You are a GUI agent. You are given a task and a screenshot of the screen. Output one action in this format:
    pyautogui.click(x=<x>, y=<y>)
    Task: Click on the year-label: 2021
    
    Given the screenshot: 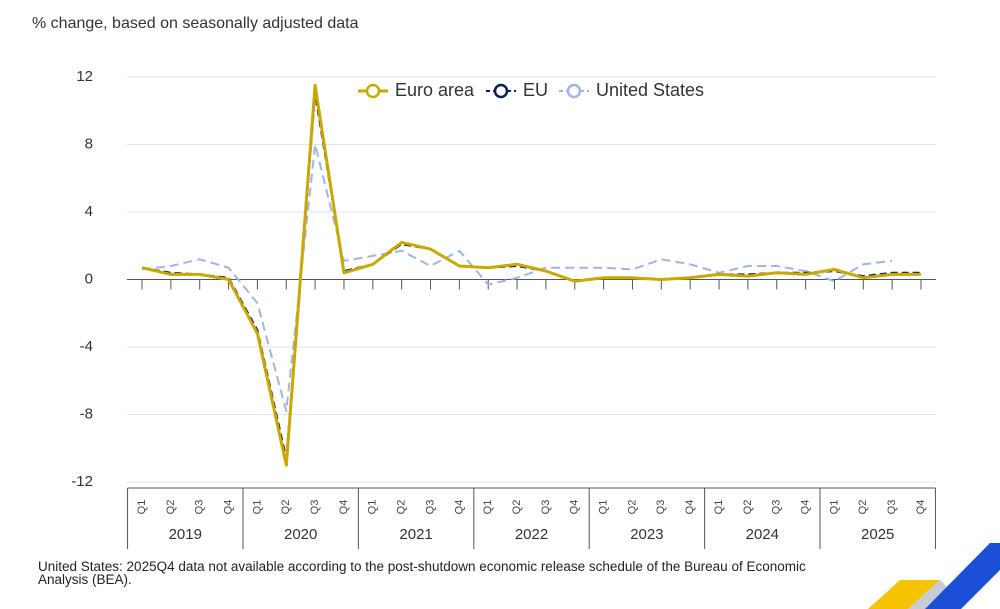 What is the action you would take?
    pyautogui.click(x=415, y=534)
    